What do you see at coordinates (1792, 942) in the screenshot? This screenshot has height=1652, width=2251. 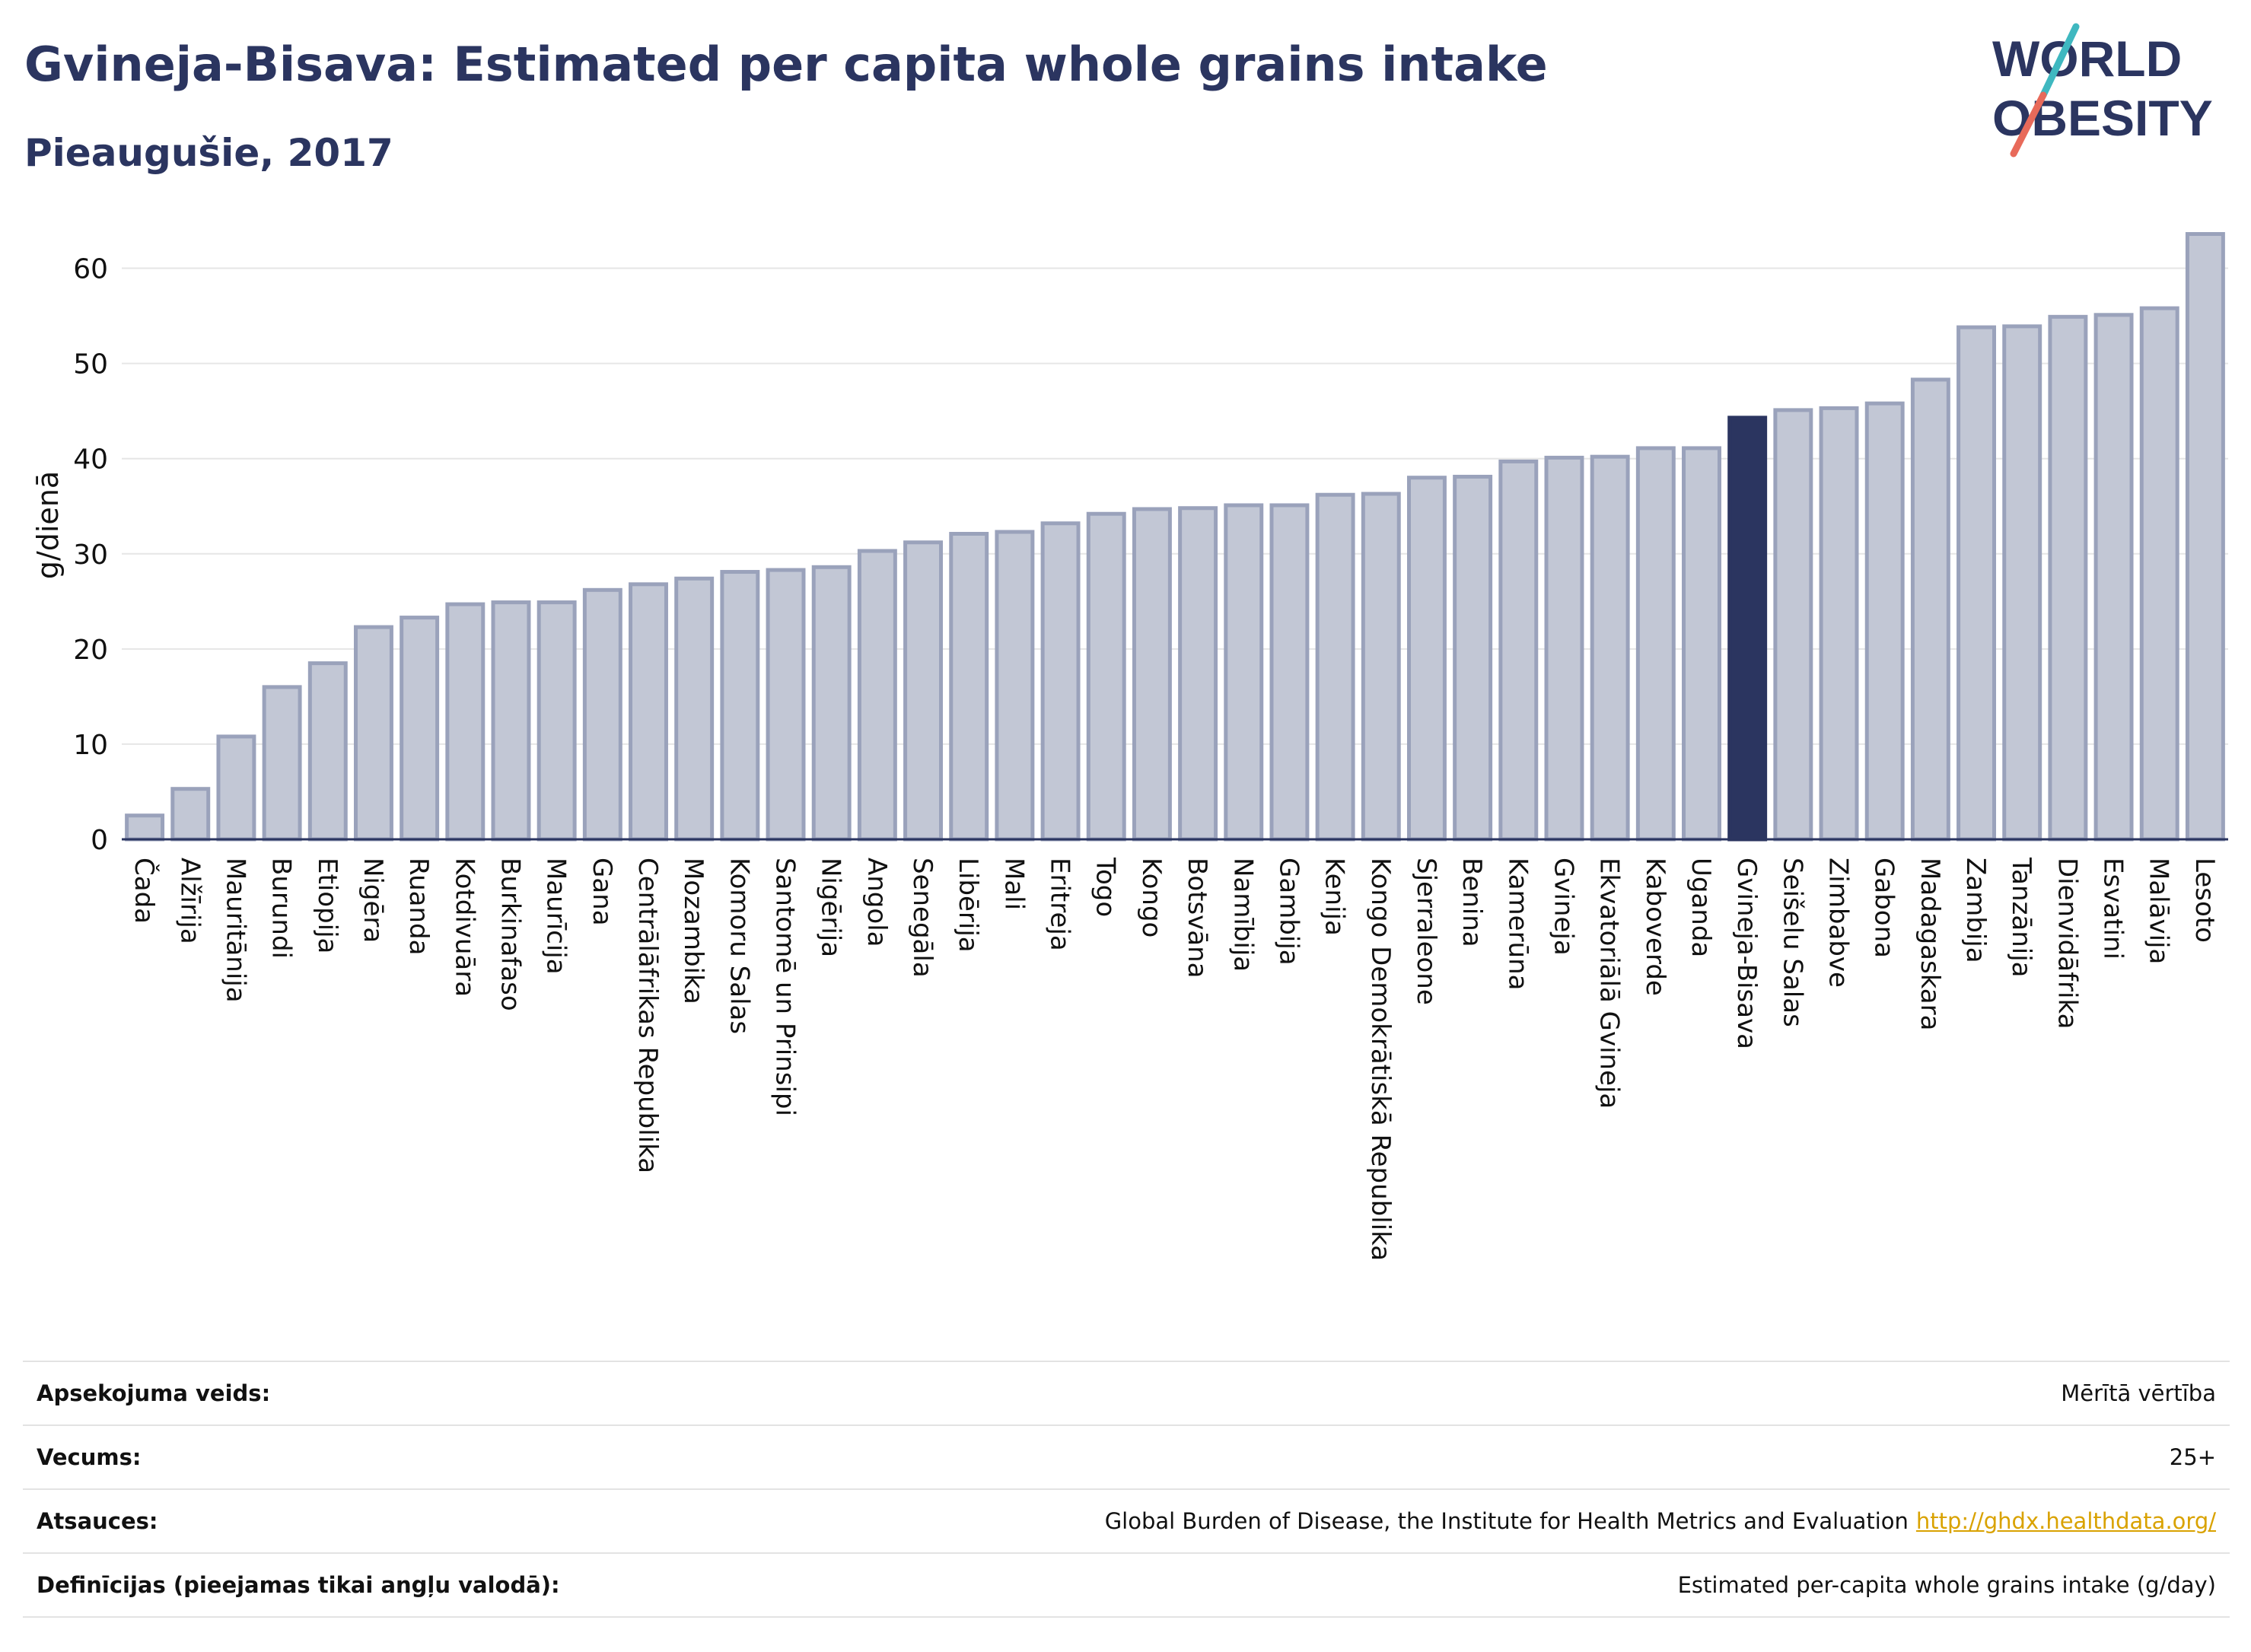 I see `x-tick-label: Seišelu Salas` at bounding box center [1792, 942].